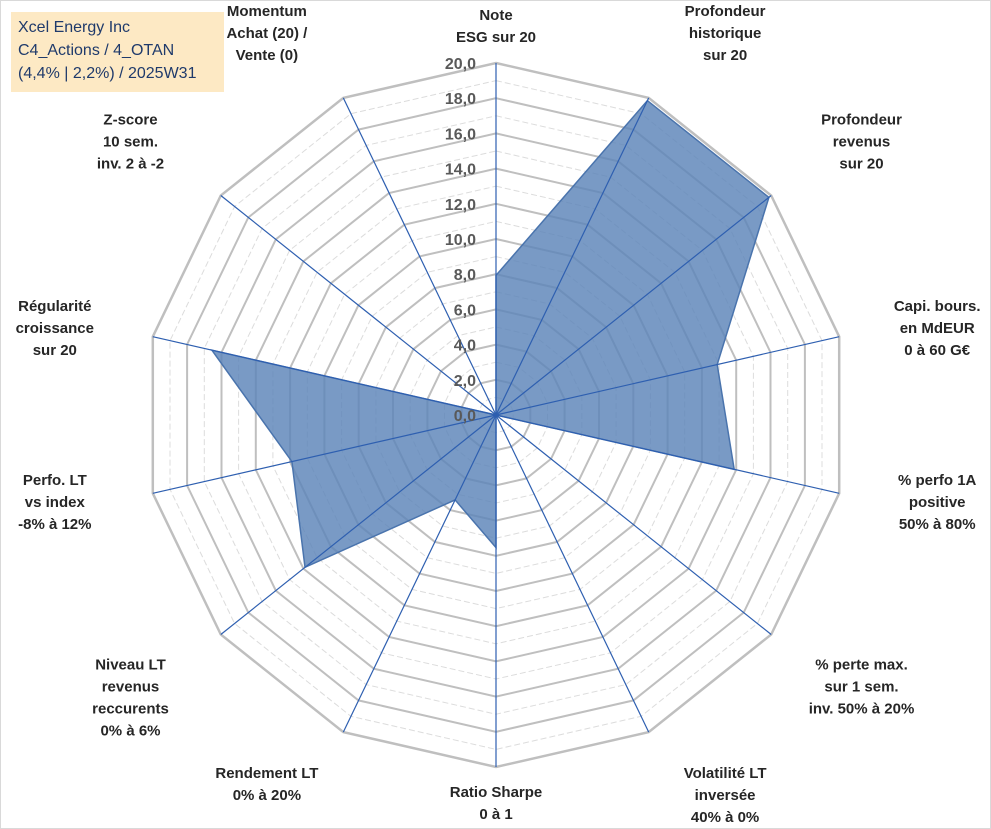 The height and width of the screenshot is (829, 991). I want to click on category-label: % perfo 1A positive 50% à 80%, so click(937, 502).